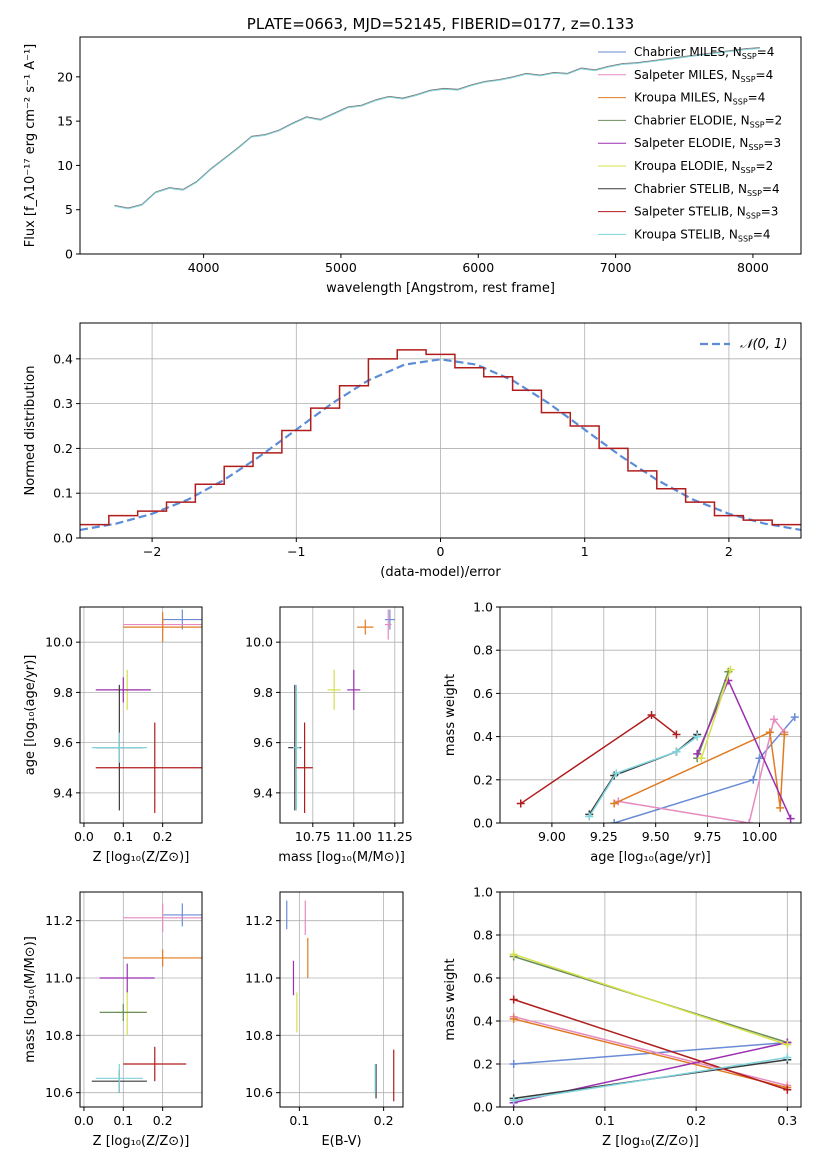 The image size is (819, 1170). I want to click on legend-entry: Salpeter STELIB, NSSP=3, so click(706, 213).